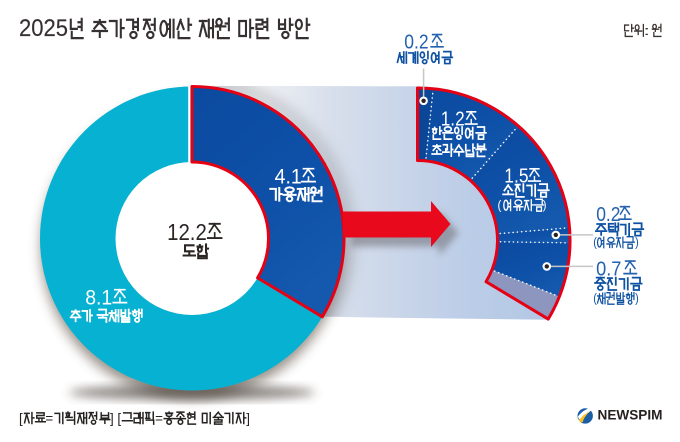 This screenshot has width=680, height=442. What do you see at coordinates (630, 414) in the screenshot?
I see `svg-text: NEWSPIM` at bounding box center [630, 414].